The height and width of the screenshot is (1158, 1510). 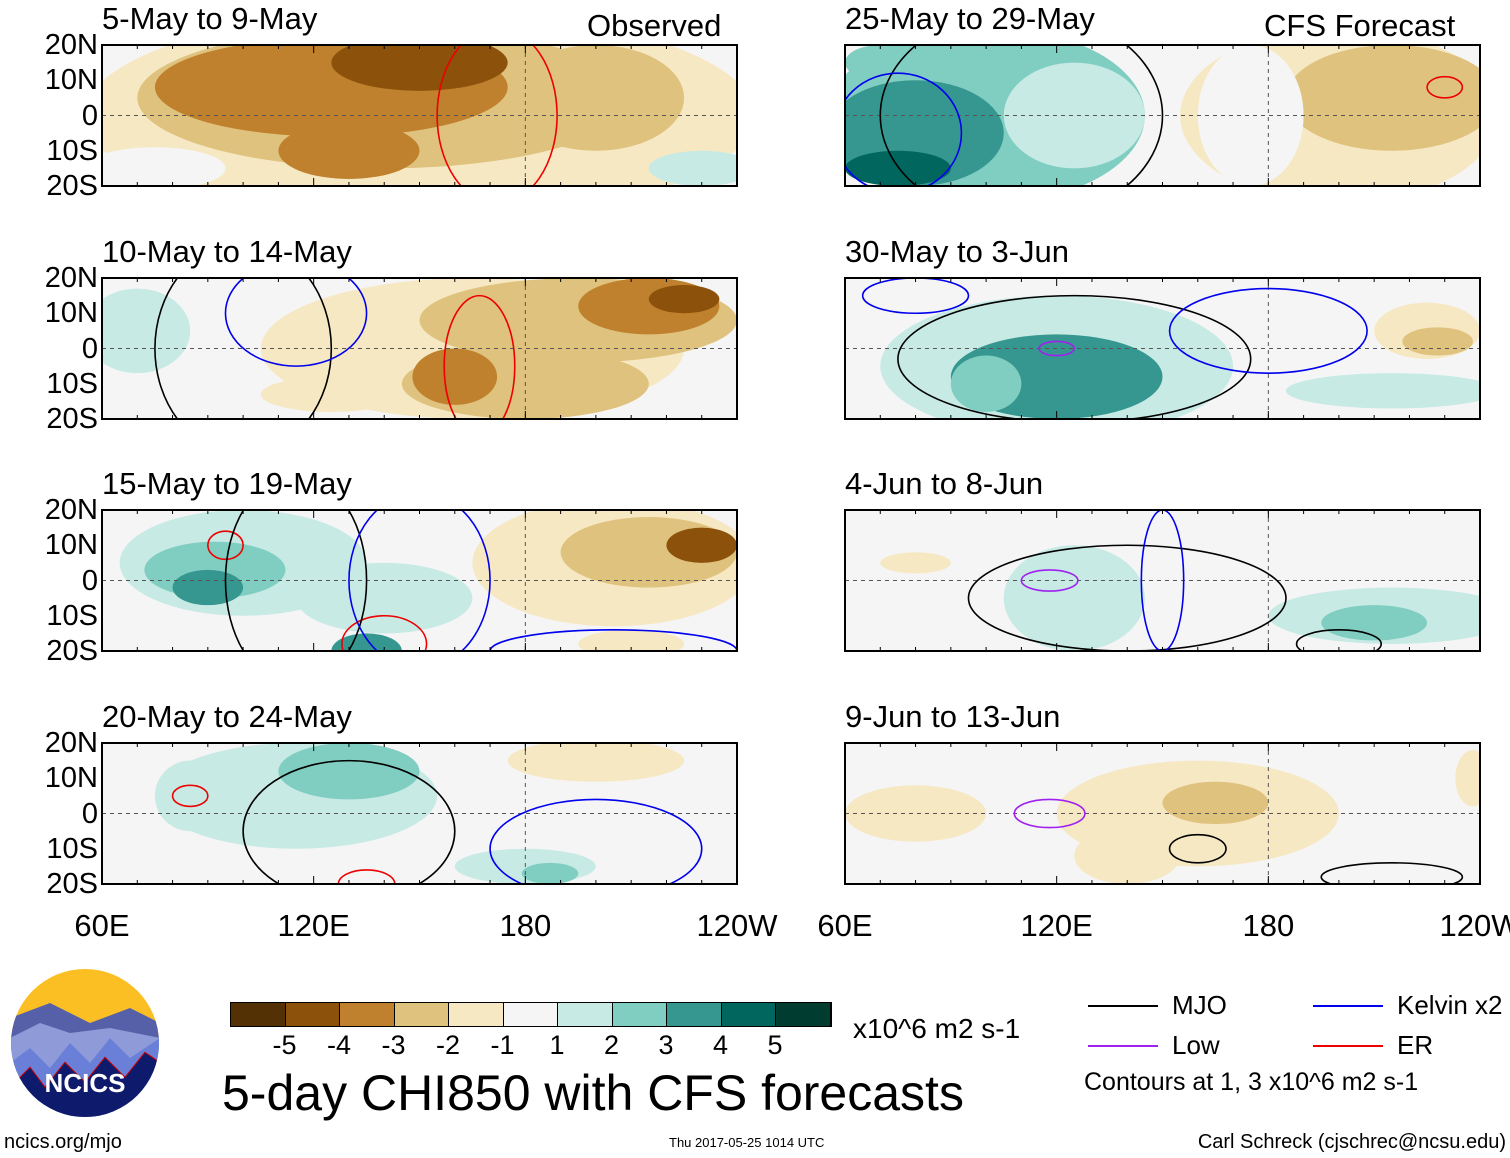 I want to click on low-contour, so click(x=1049, y=813).